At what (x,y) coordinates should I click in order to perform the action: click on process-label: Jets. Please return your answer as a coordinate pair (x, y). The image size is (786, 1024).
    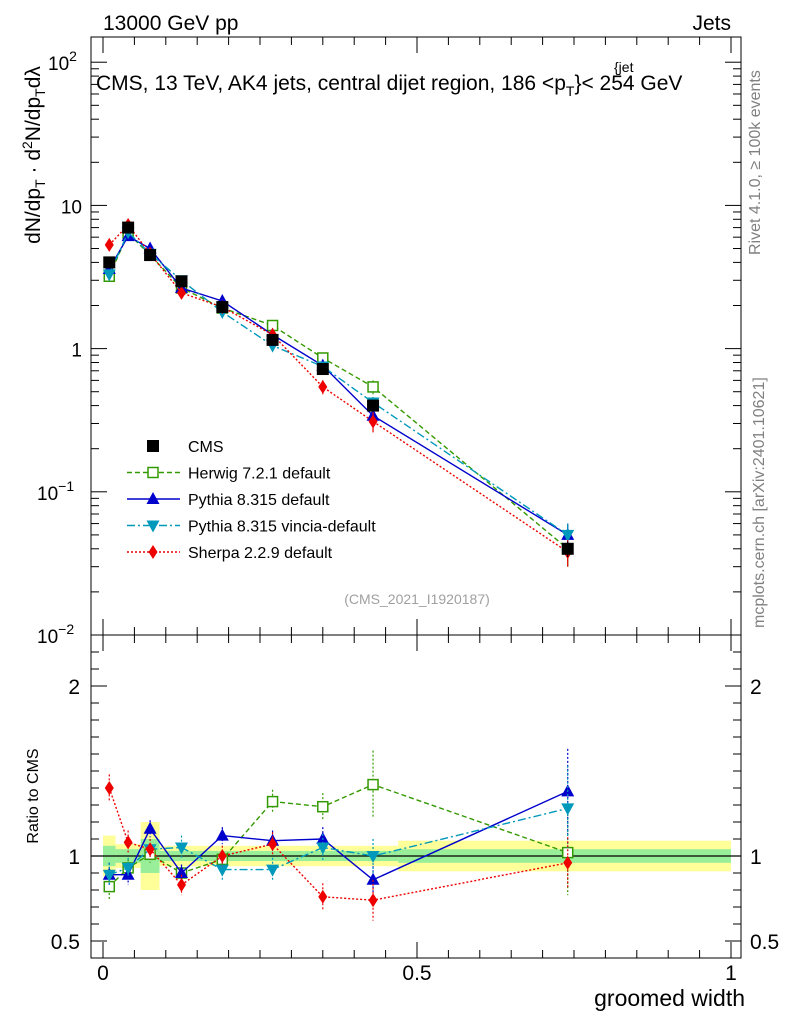
    Looking at the image, I should click on (711, 23).